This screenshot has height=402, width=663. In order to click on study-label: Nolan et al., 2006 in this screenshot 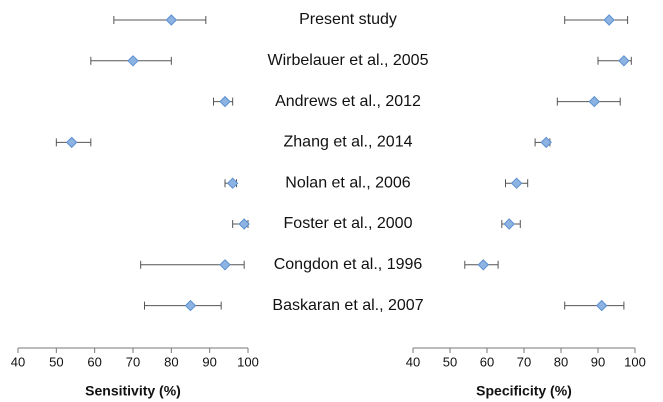, I will do `click(348, 182)`.